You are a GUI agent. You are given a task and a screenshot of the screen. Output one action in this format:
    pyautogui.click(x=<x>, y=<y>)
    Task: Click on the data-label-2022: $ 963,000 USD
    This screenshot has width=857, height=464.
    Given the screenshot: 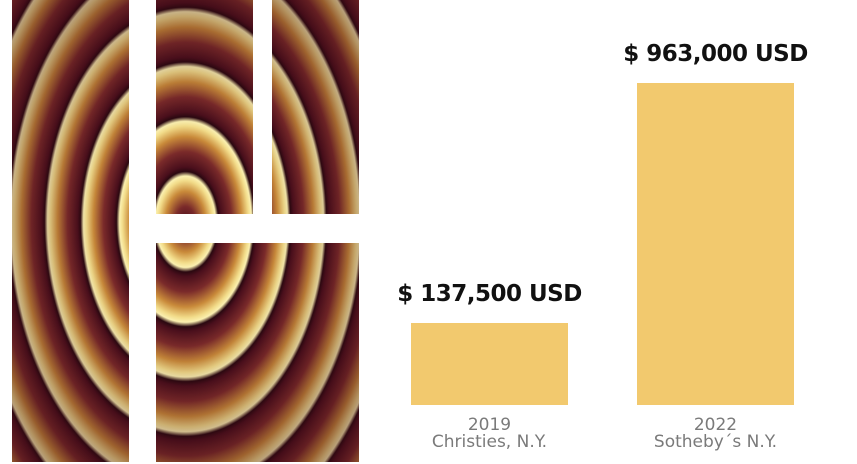 What is the action you would take?
    pyautogui.click(x=715, y=54)
    